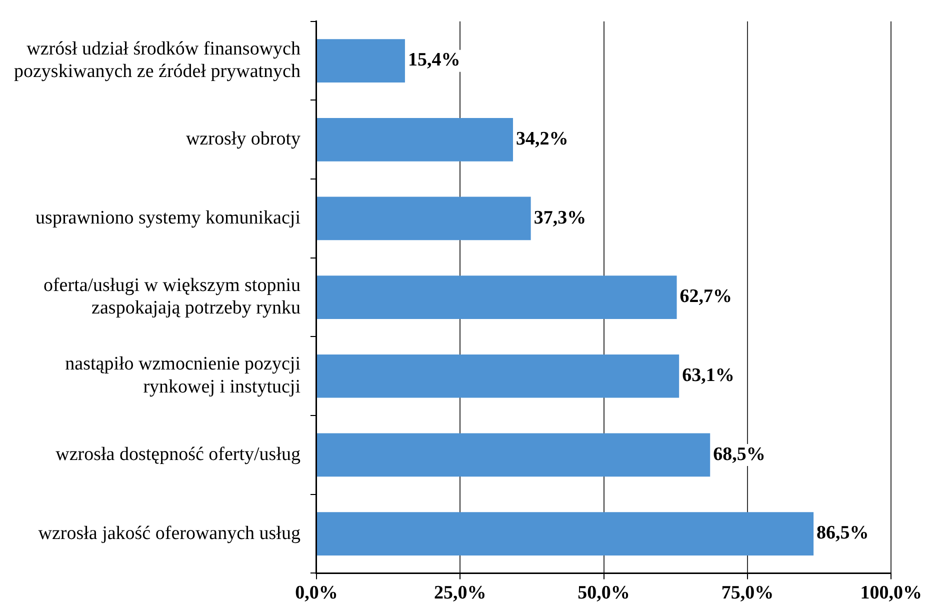 The height and width of the screenshot is (612, 925). Describe the element at coordinates (168, 217) in the screenshot. I see `y-tick-label: usprawniono systemy komunikacji` at that location.